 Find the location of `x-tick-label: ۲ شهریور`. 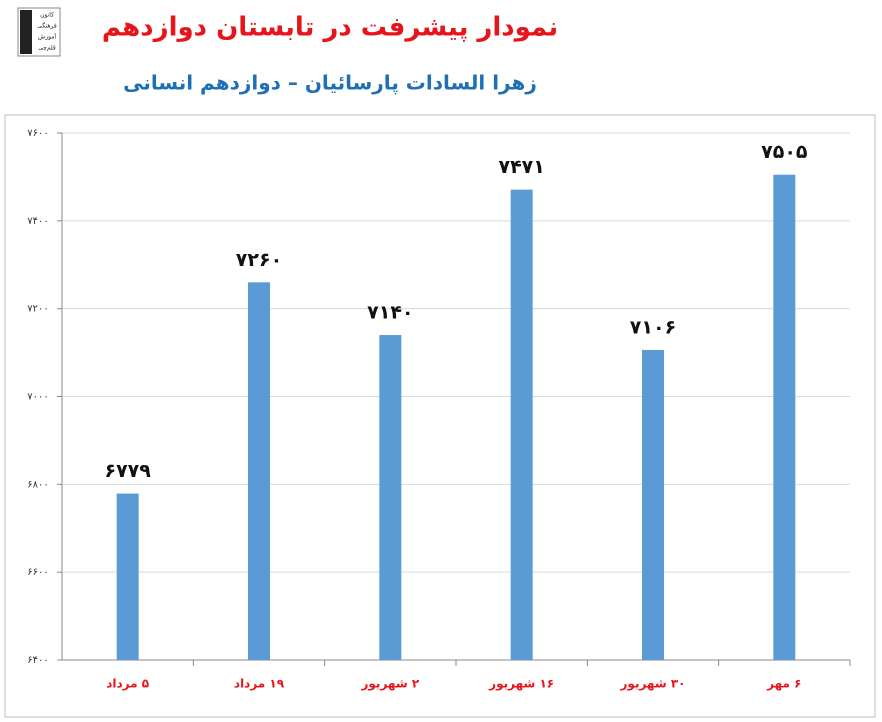

x-tick-label: ۲ شهریور is located at coordinates (390, 684).